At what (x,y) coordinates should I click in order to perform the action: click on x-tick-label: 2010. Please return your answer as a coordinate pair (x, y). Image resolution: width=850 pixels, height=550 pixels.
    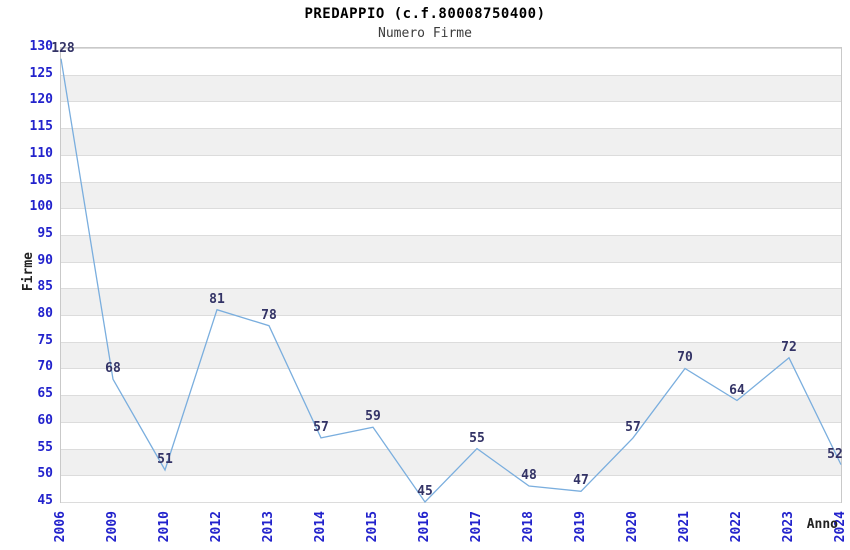
    Looking at the image, I should click on (164, 527).